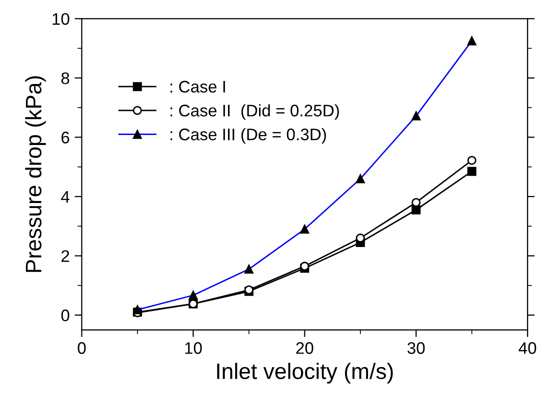  What do you see at coordinates (248, 136) in the screenshot?
I see `legend-label: : Case III (De = 0.3D)` at bounding box center [248, 136].